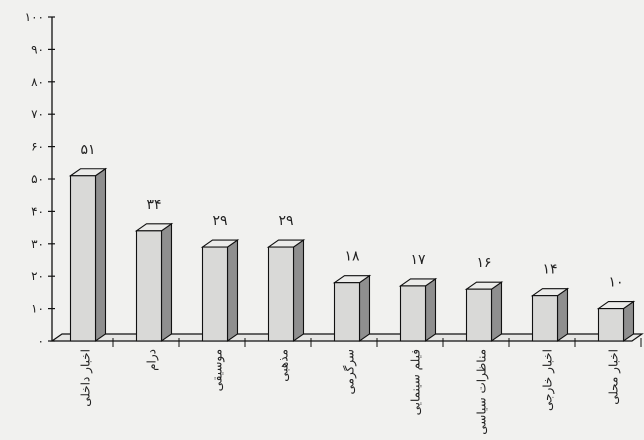  I want to click on y-tick-label: ۳۰, so click(37, 244).